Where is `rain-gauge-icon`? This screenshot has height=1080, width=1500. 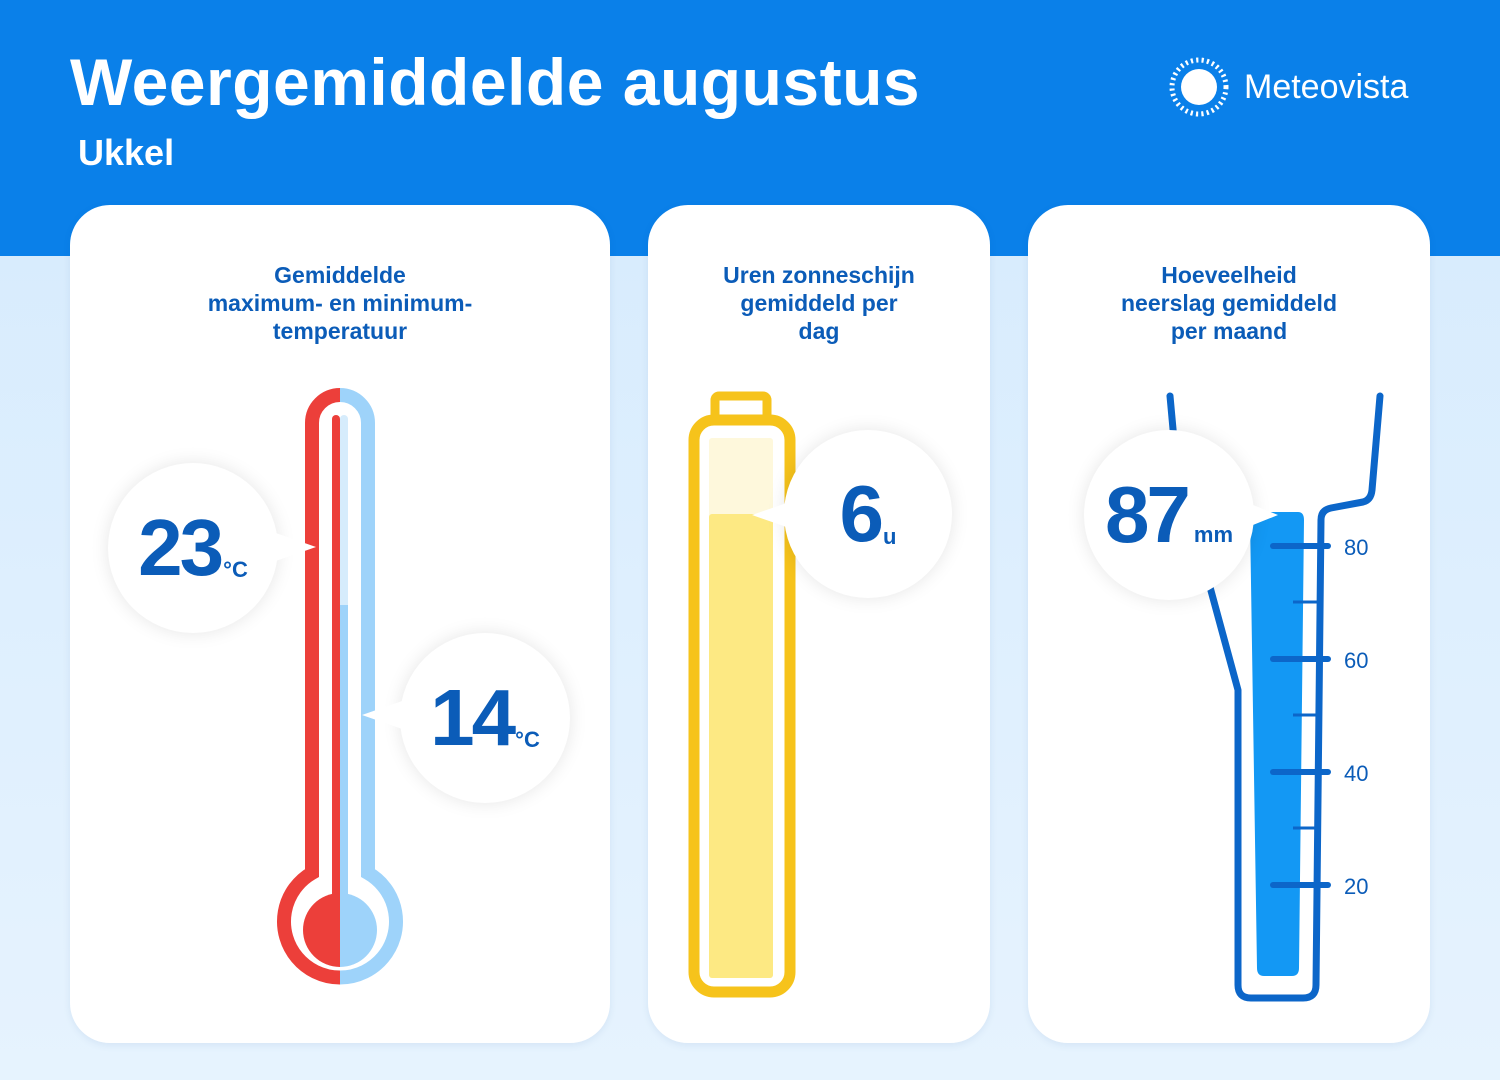 rain-gauge-icon is located at coordinates (1275, 697).